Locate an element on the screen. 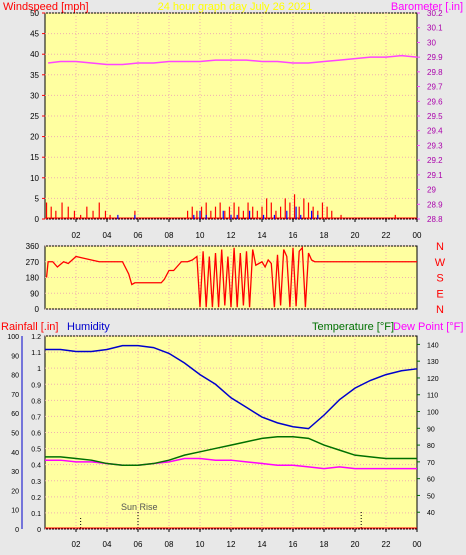 Image resolution: width=466 pixels, height=555 pixels. wind-time-tick-label: 16 is located at coordinates (293, 235).